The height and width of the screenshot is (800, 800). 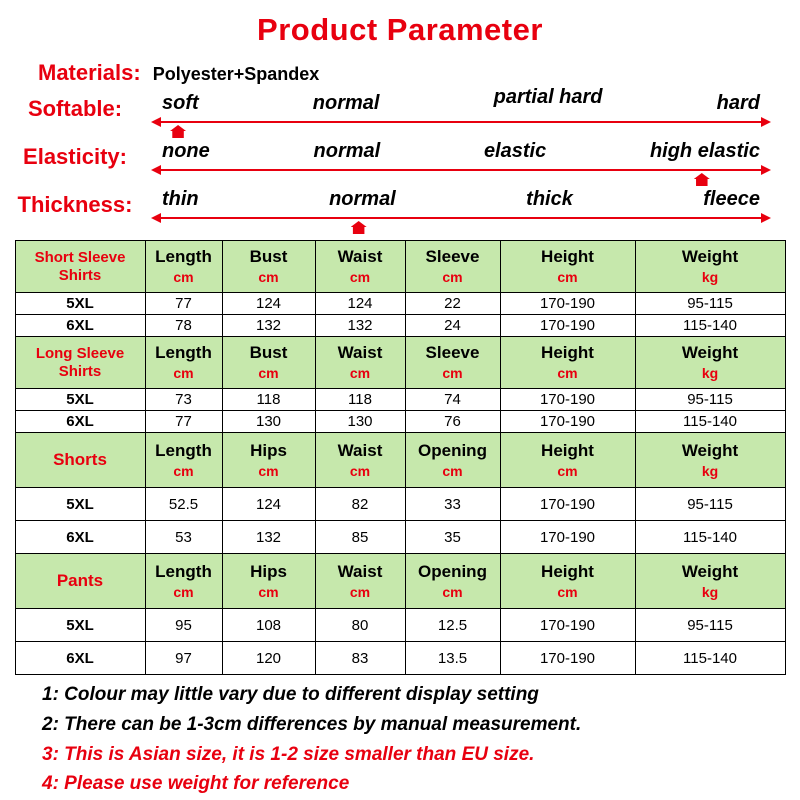 I want to click on materials-label: Materials:, so click(x=89, y=72).